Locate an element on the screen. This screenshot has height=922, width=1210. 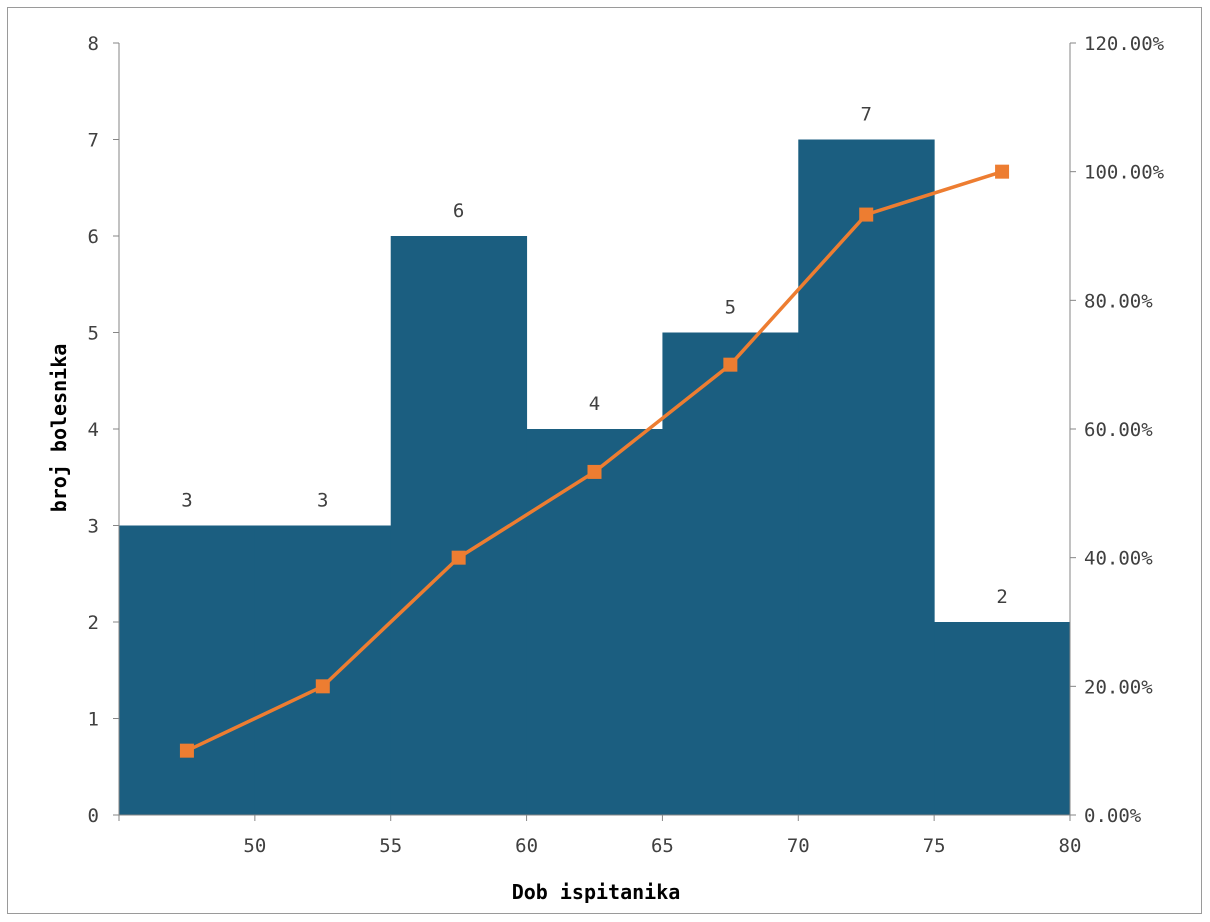
y-tick-label: 1 is located at coordinates (93, 720).